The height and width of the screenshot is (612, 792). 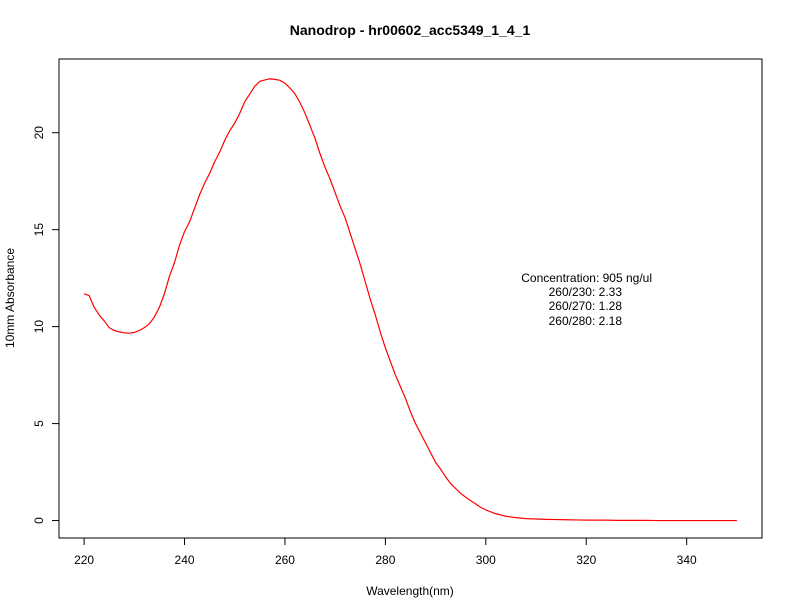 What do you see at coordinates (586, 560) in the screenshot?
I see `x-tick-label: 320` at bounding box center [586, 560].